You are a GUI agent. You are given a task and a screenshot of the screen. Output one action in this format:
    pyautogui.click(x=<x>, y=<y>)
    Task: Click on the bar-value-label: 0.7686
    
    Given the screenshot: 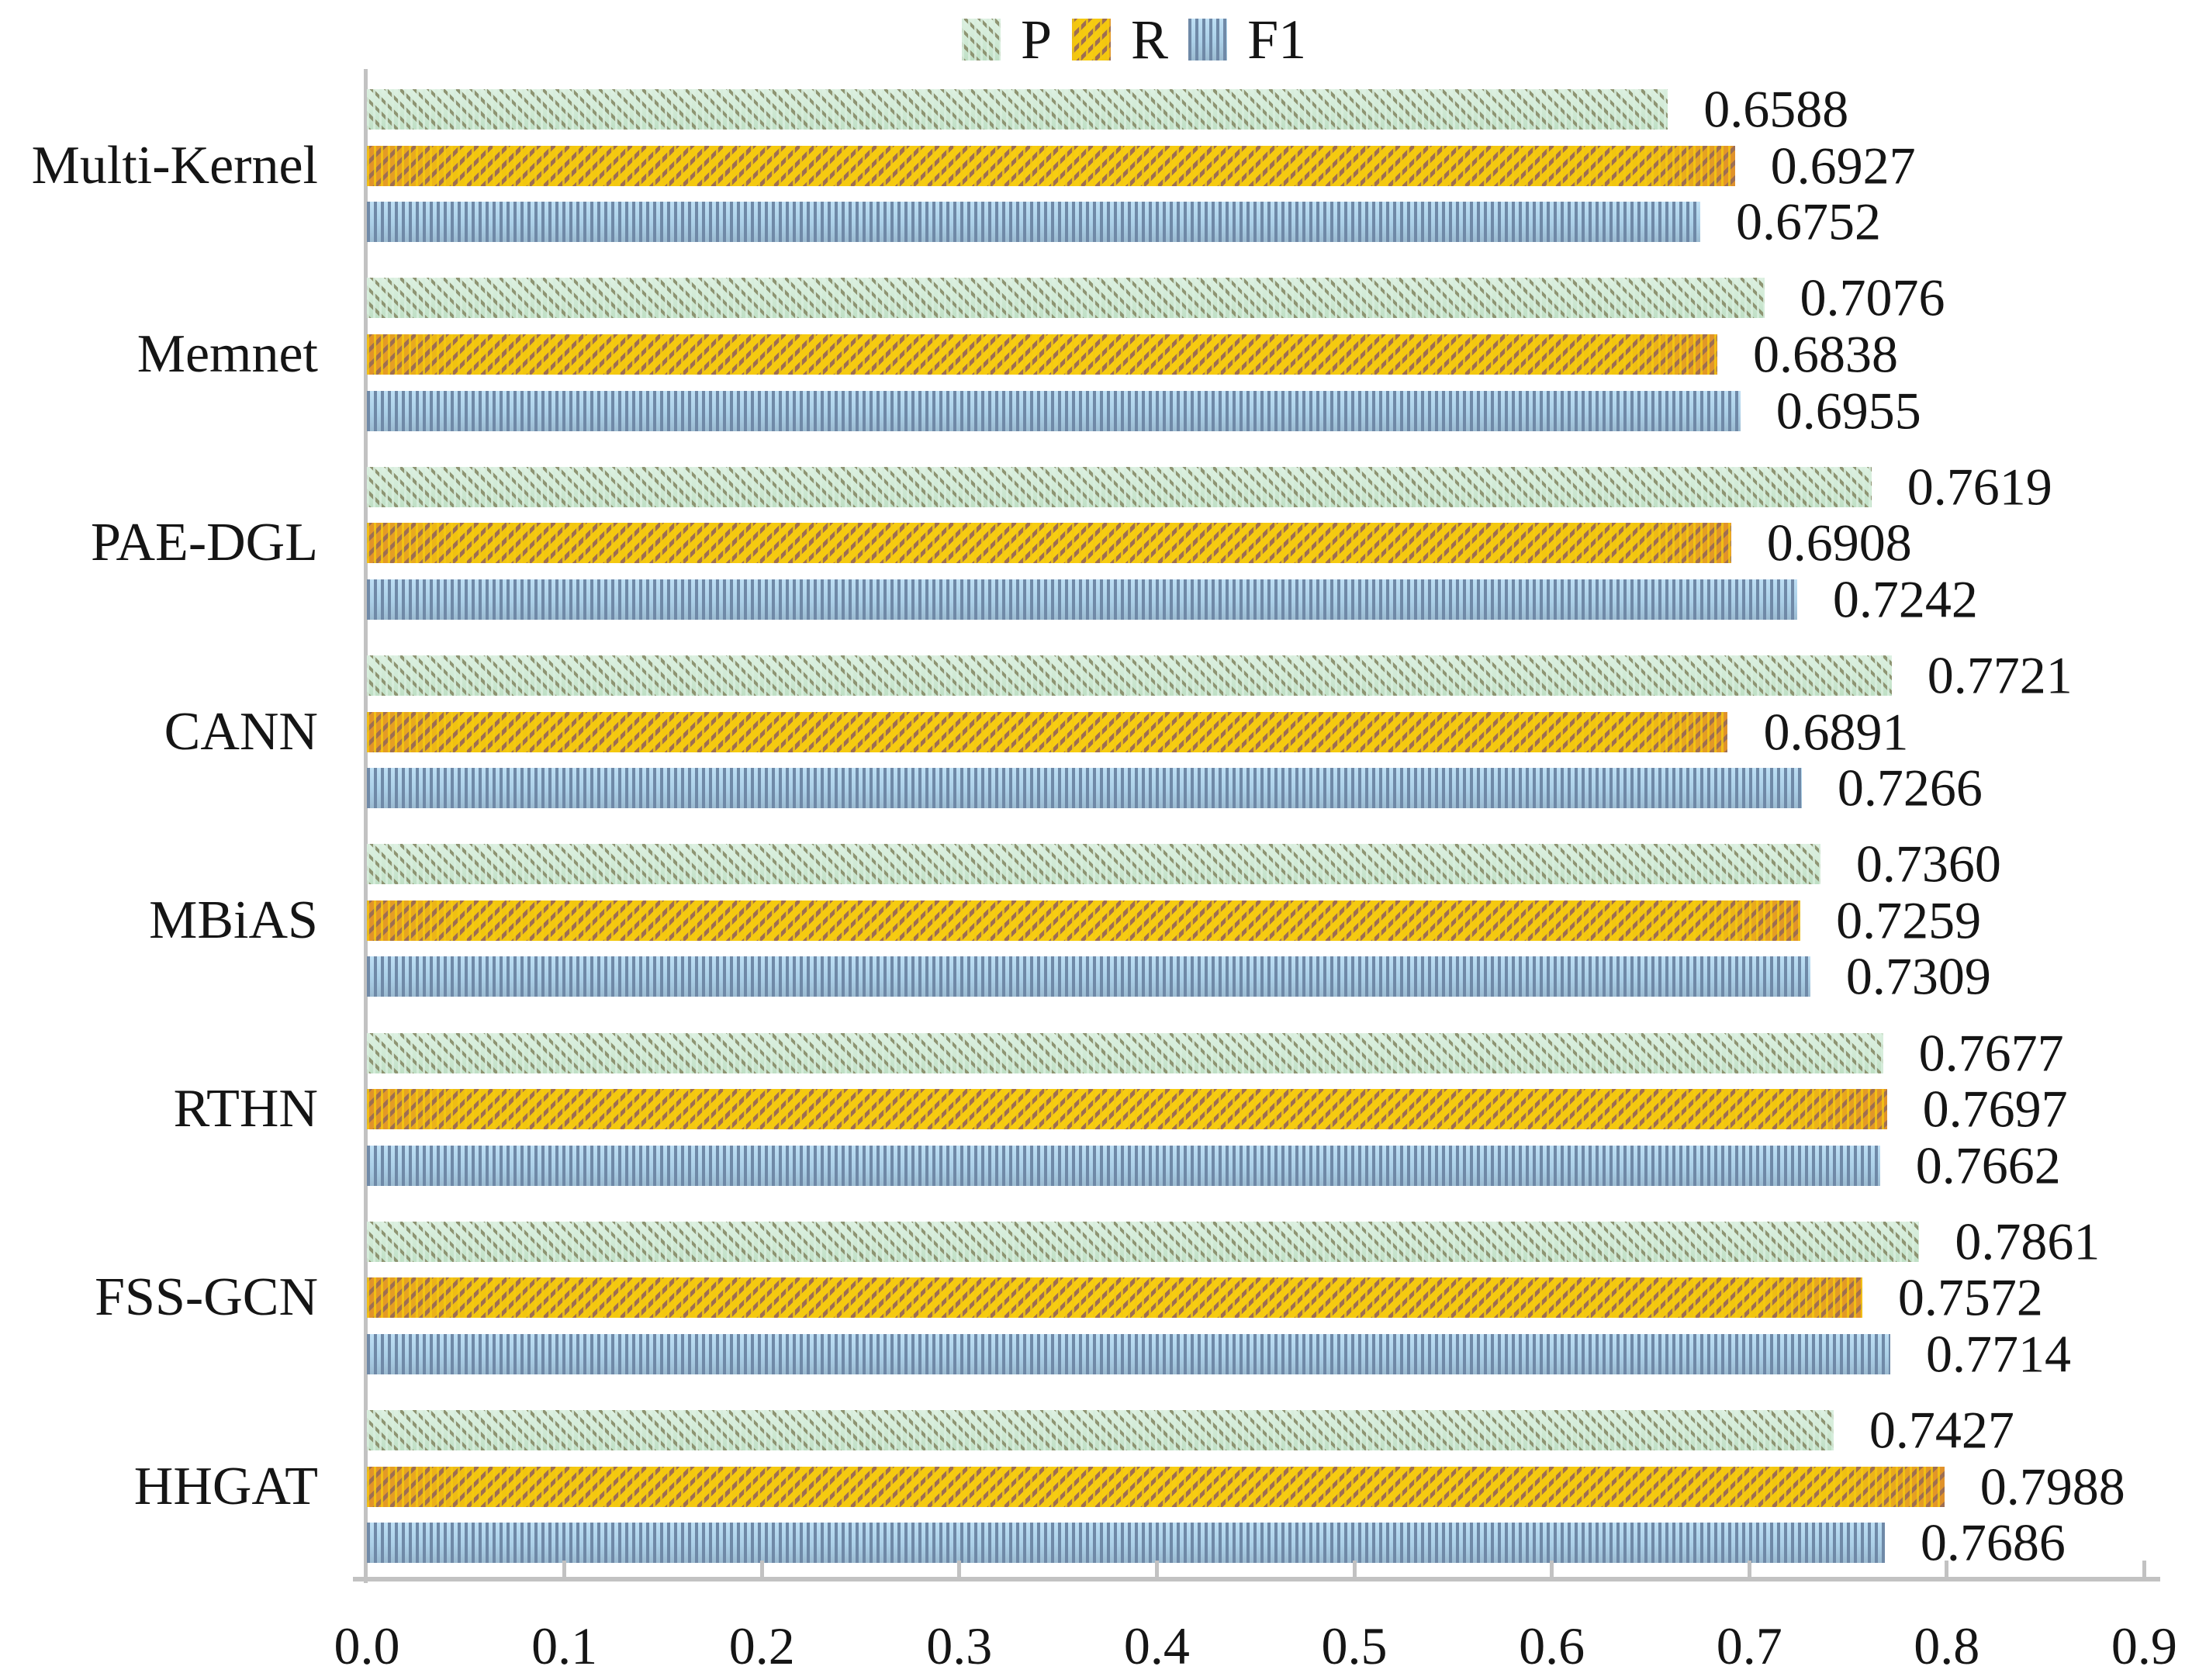 What is the action you would take?
    pyautogui.click(x=1993, y=1542)
    